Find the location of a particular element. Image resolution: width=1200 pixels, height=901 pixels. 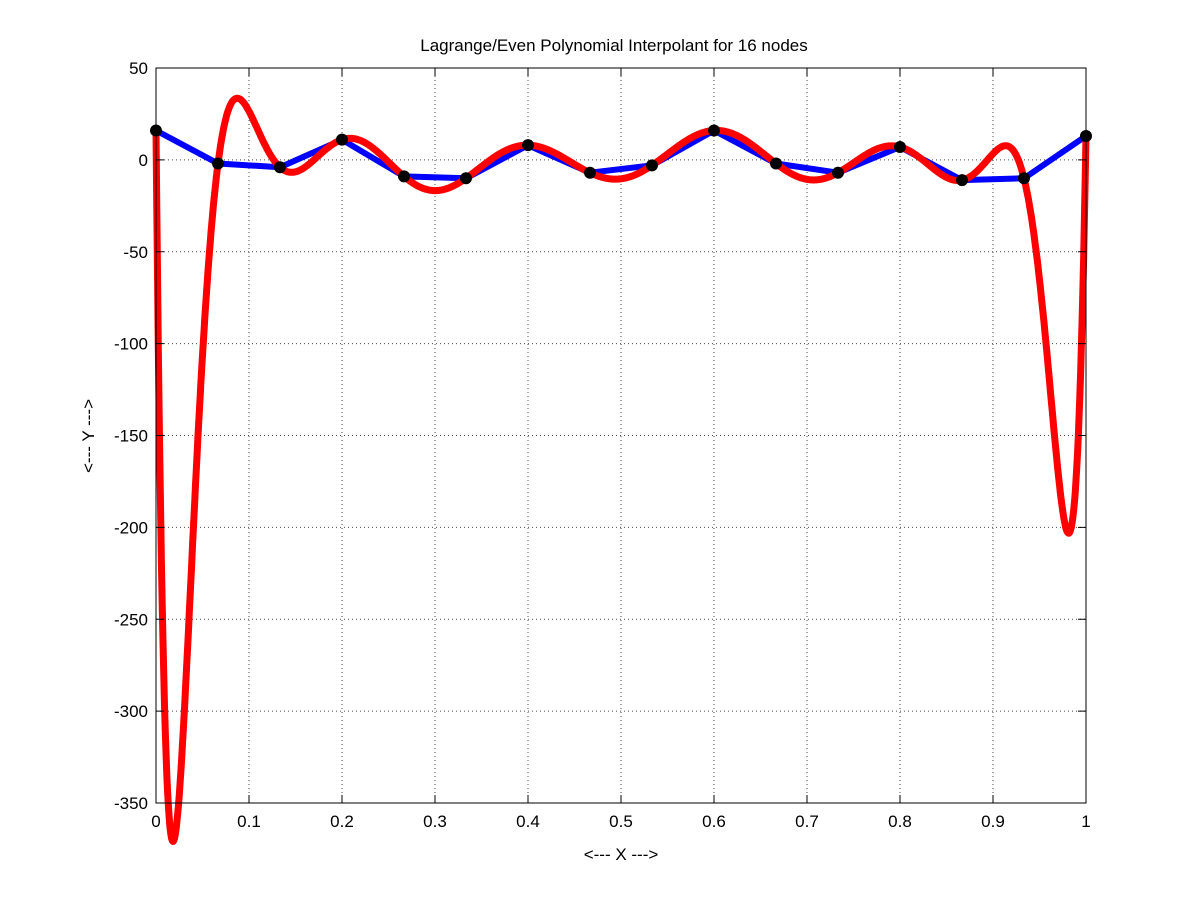

y-tick-label: -250 is located at coordinates (131, 619).